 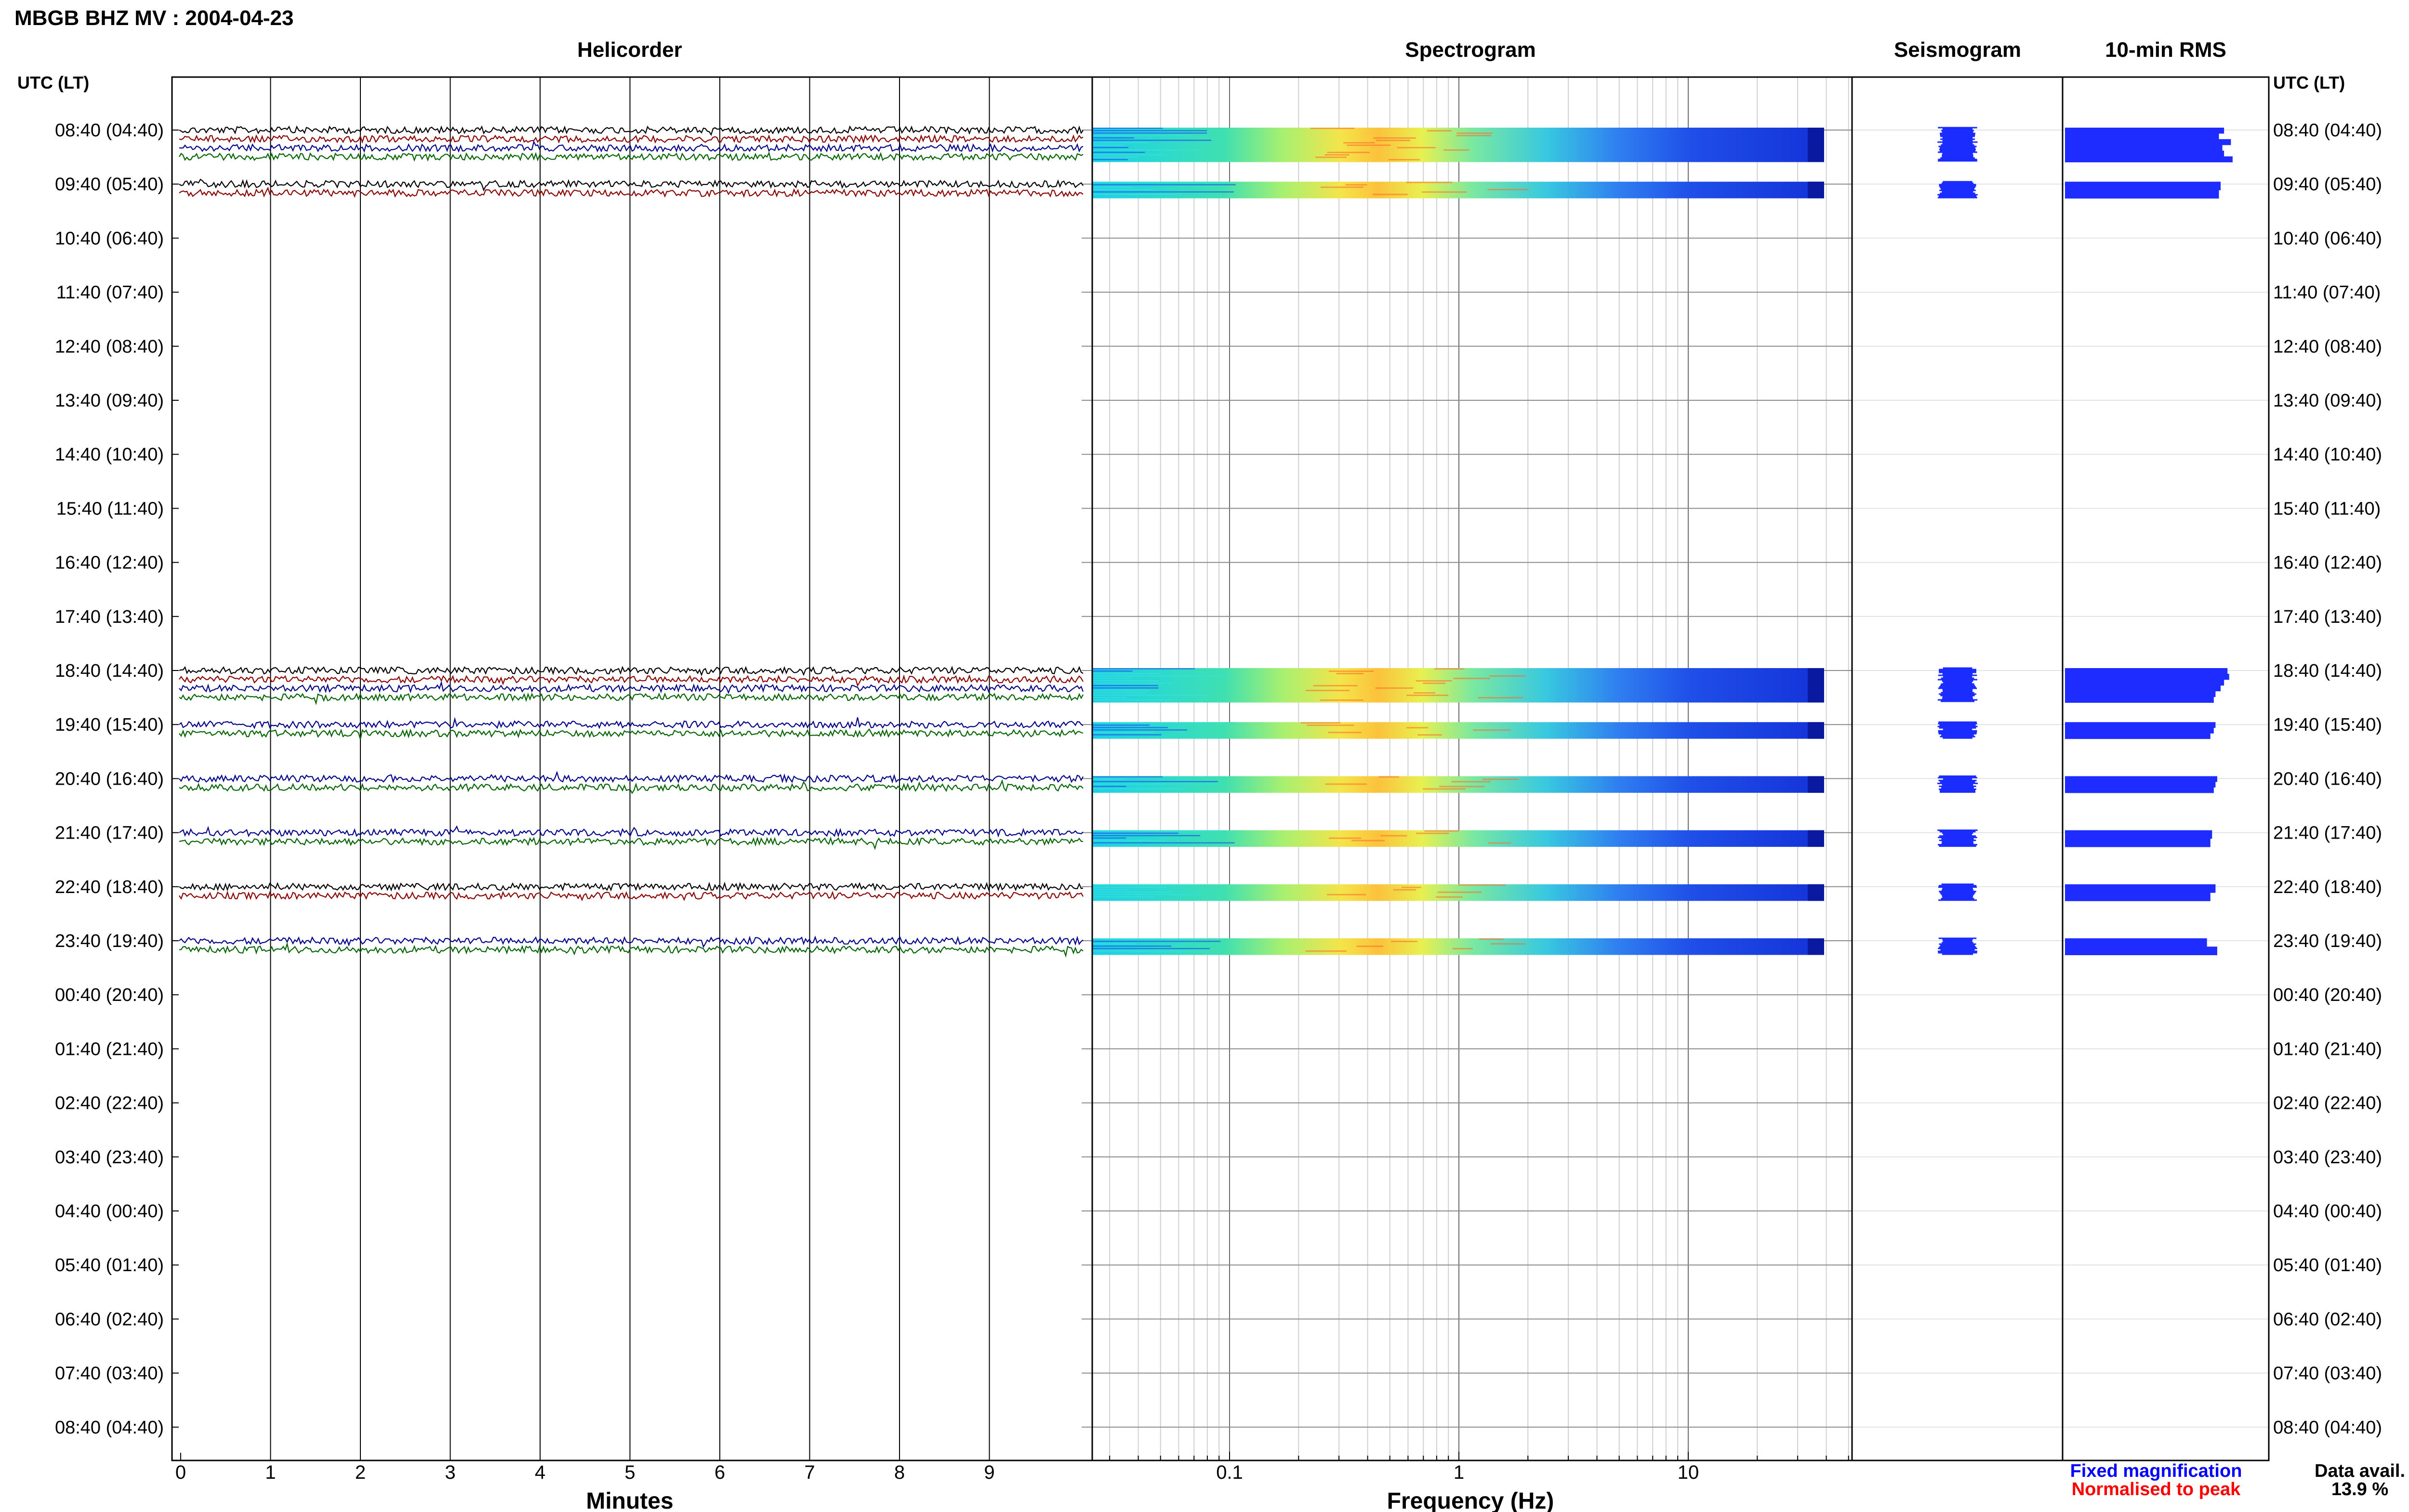 What do you see at coordinates (2359, 1489) in the screenshot?
I see `data-availability-value: 13.9 %` at bounding box center [2359, 1489].